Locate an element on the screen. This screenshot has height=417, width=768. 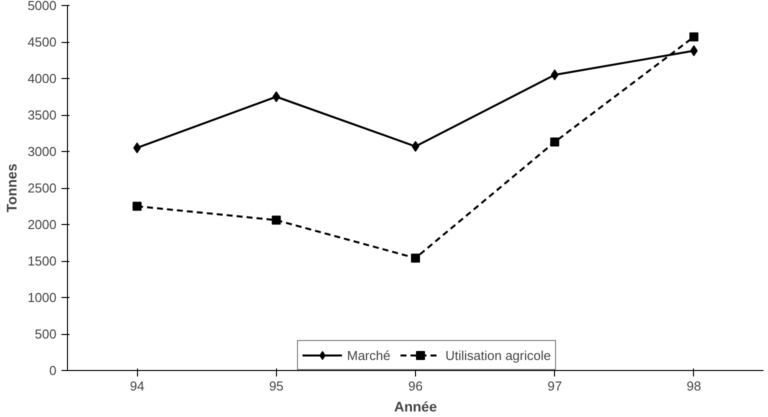
x-tick-label: 97 is located at coordinates (554, 386).